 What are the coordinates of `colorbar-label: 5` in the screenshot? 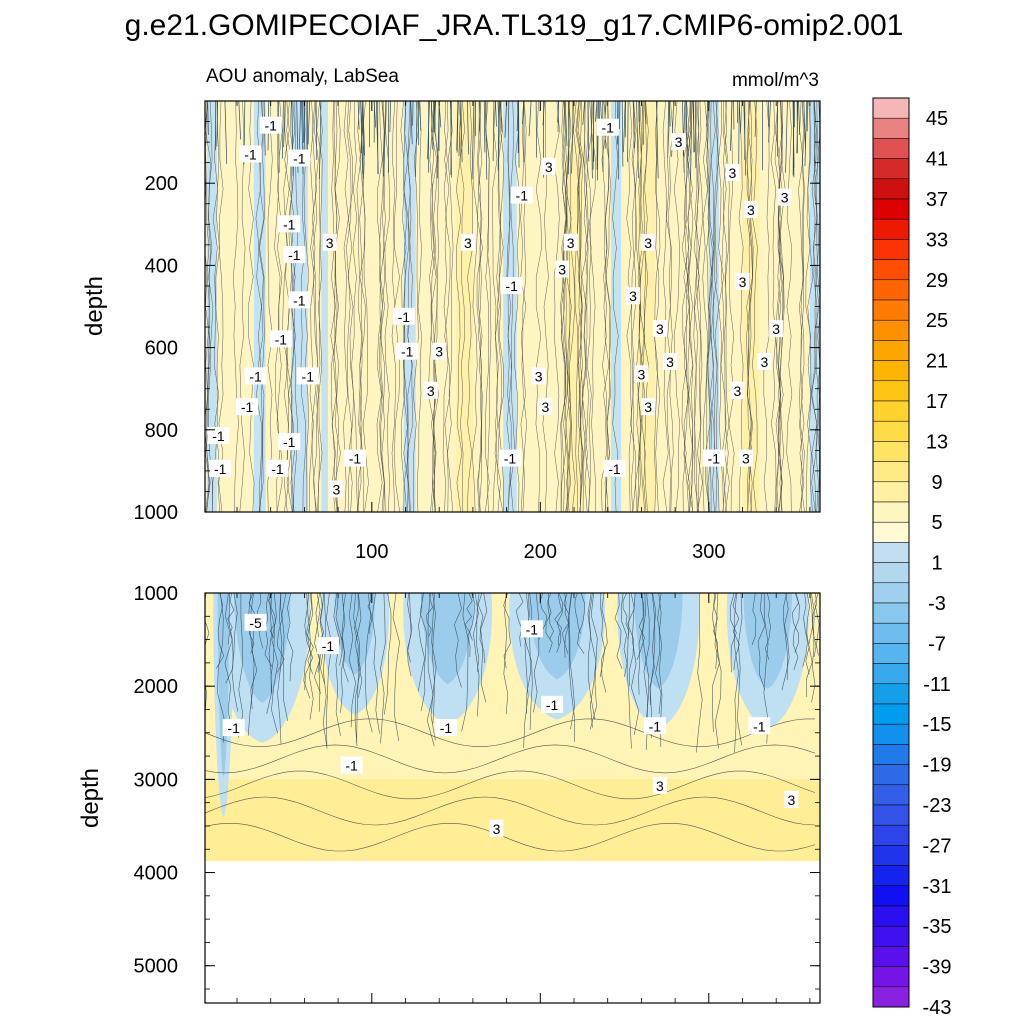 It's located at (936, 523).